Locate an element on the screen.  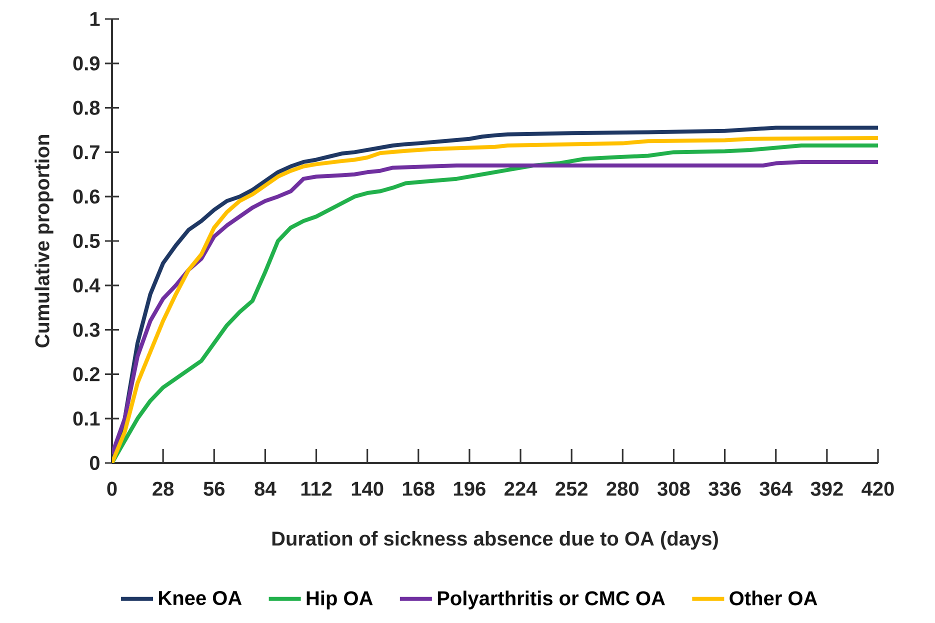
y-tick-label: 0.9 is located at coordinates (86, 63).